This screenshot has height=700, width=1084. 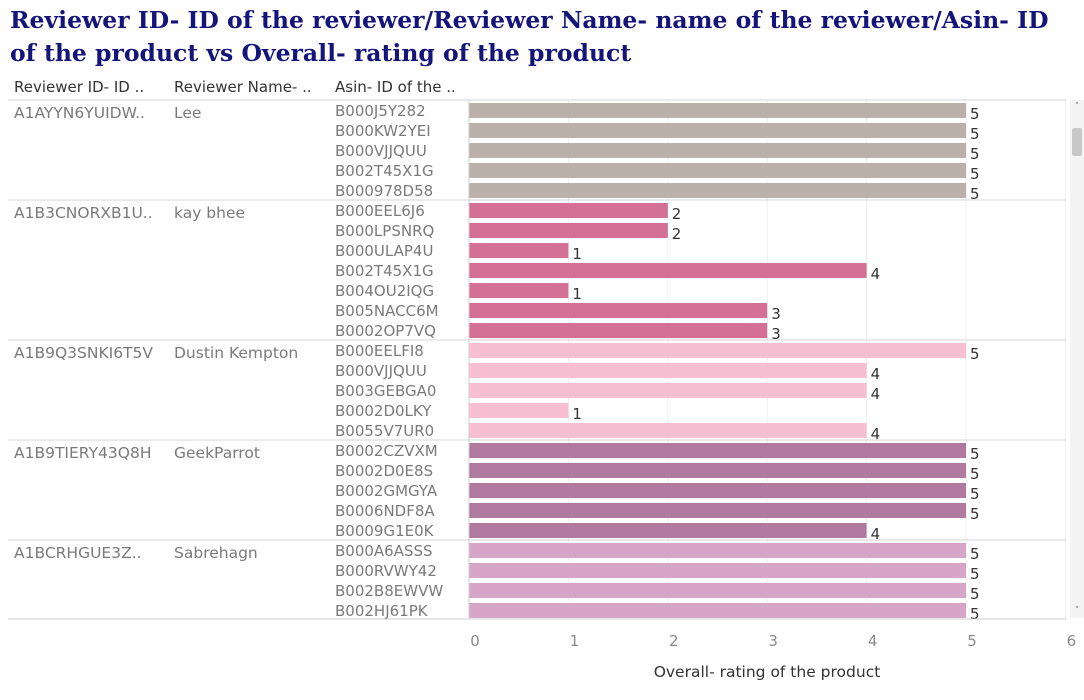 What do you see at coordinates (384, 191) in the screenshot?
I see `asin-label: B000978D58` at bounding box center [384, 191].